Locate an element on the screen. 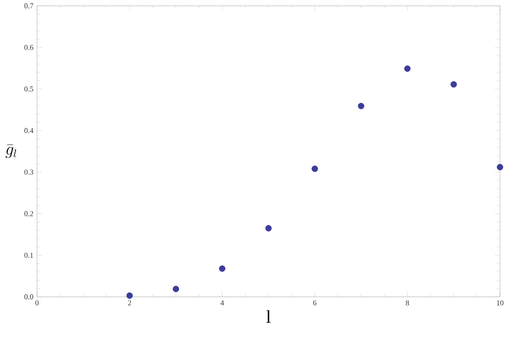 This screenshot has height=340, width=509. y-axis-title: $\bar{g}_l$ is located at coordinates (11, 151).